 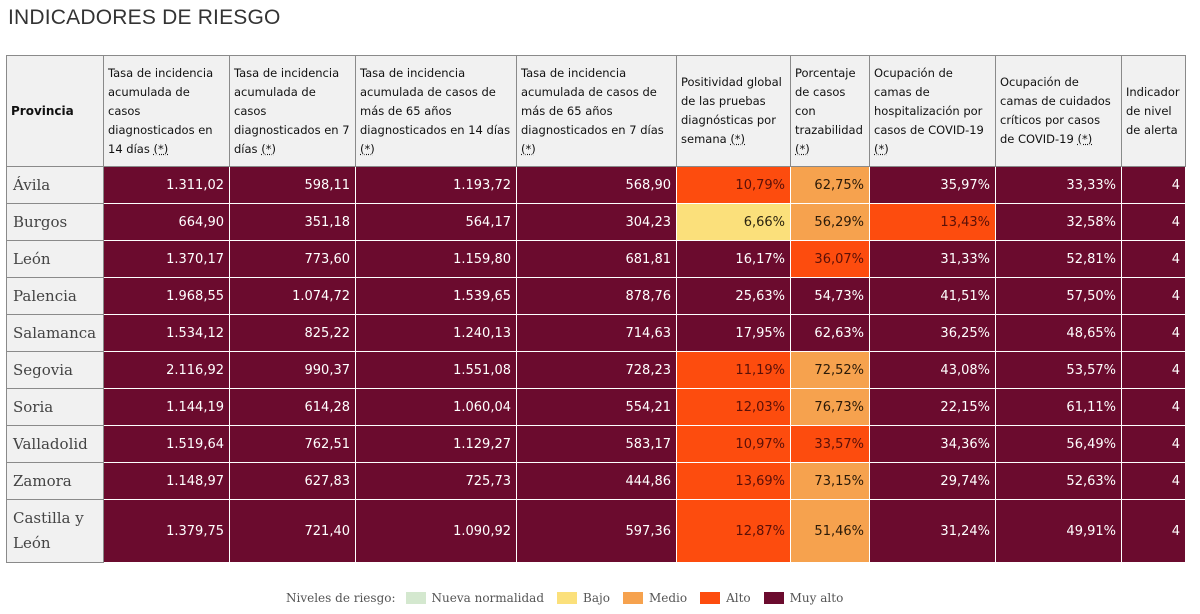 I want to click on indicator-cell: 1.379,75, so click(x=166, y=531).